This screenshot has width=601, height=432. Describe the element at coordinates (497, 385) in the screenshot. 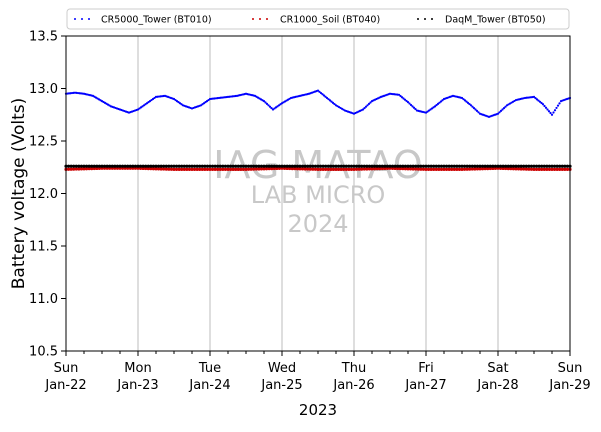

I see `x-tick-label-date: Jan-28` at that location.